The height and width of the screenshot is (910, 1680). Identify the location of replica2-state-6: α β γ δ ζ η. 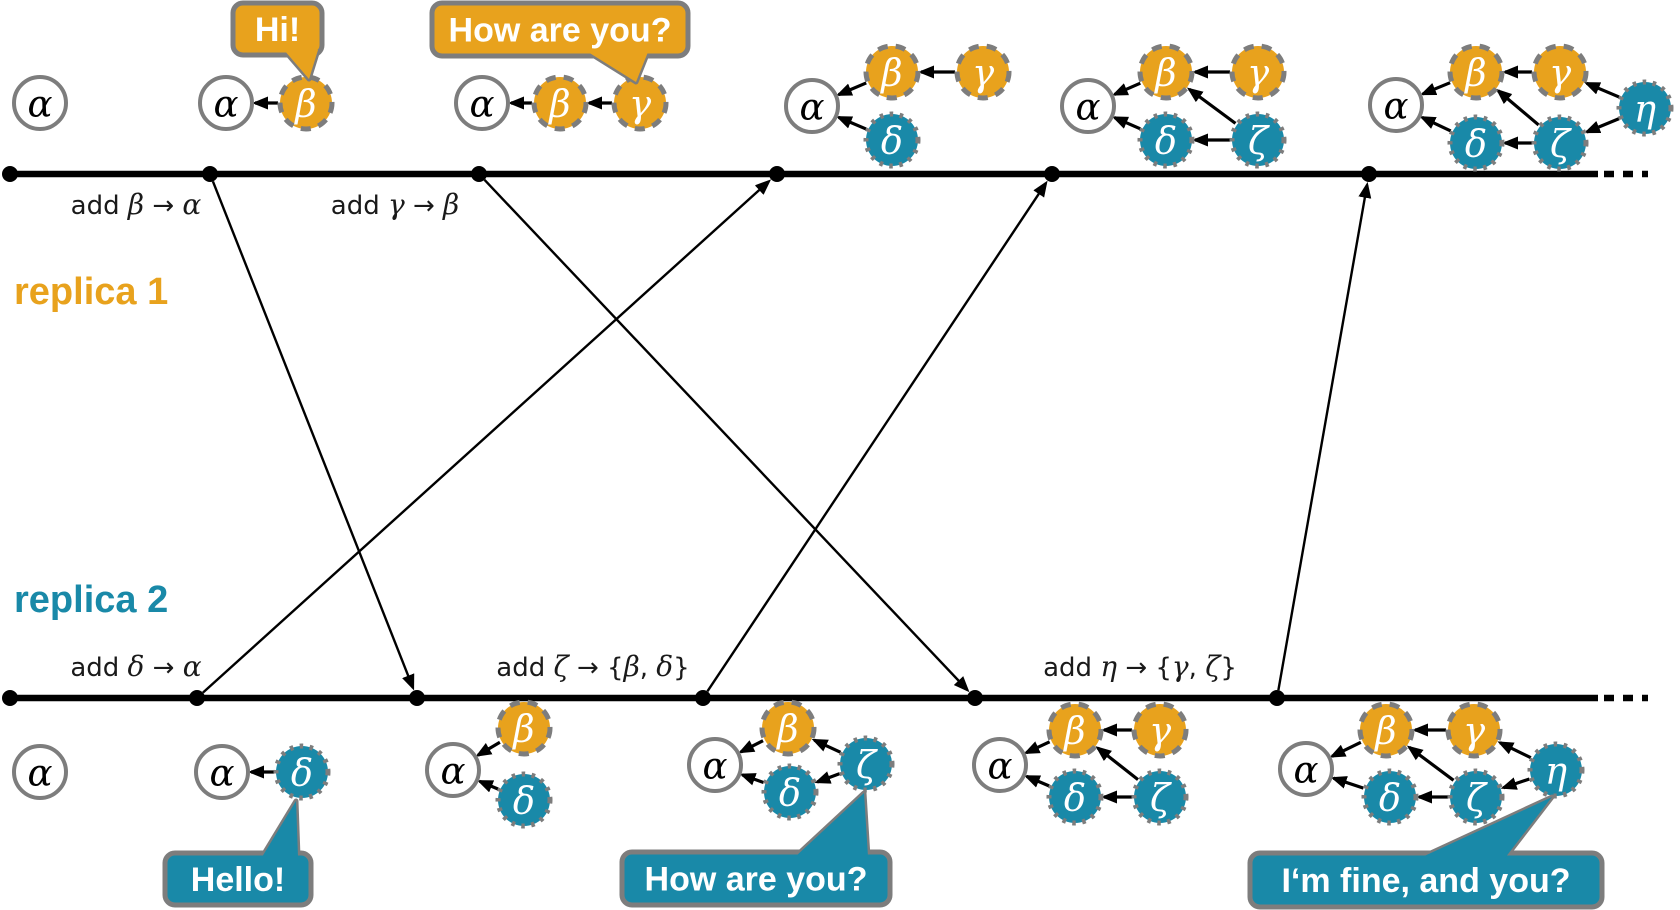
(1431, 763).